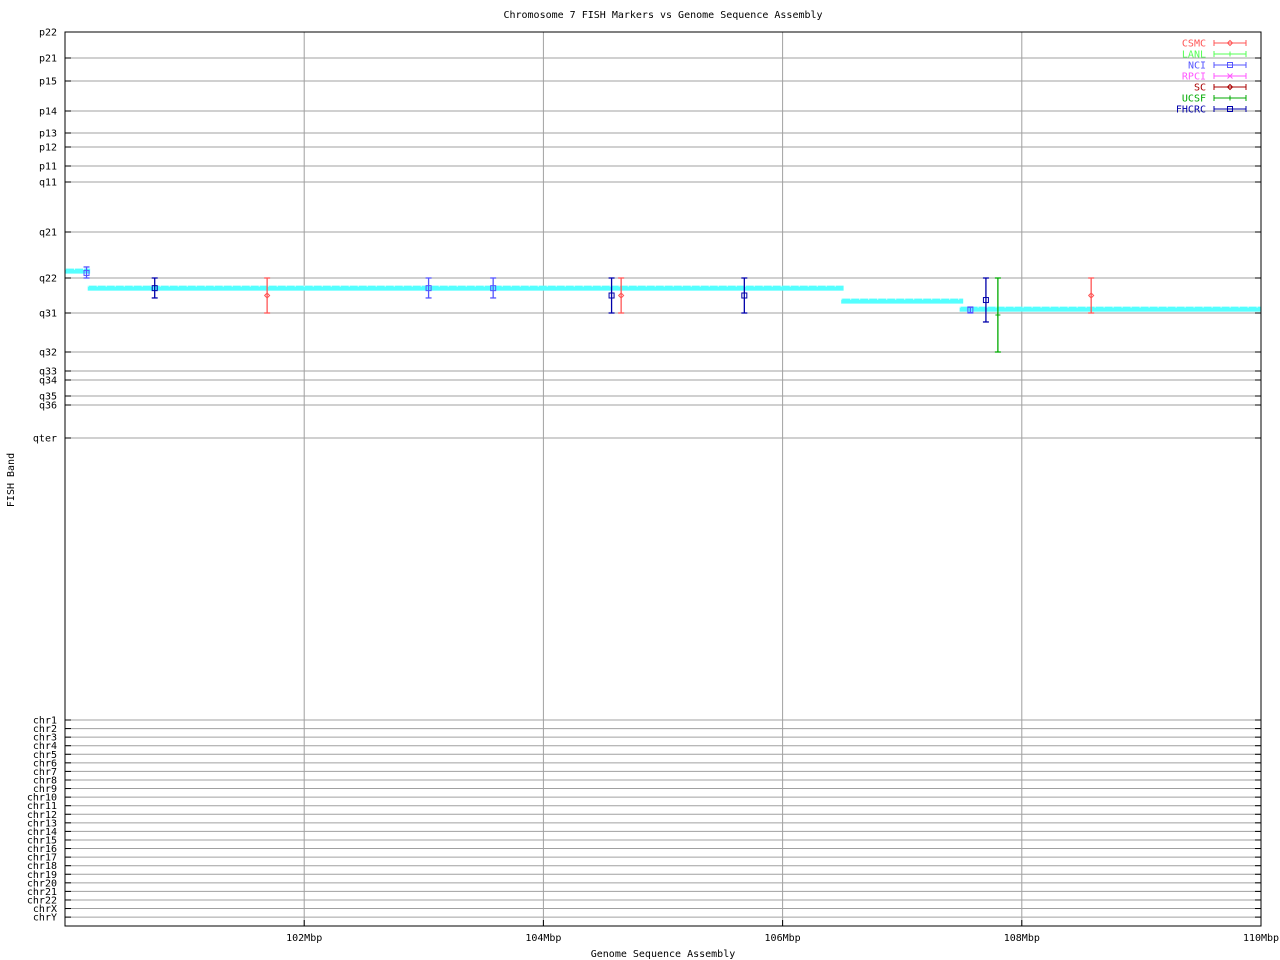 The height and width of the screenshot is (960, 1280). I want to click on y-tick-label: chr19, so click(42, 875).